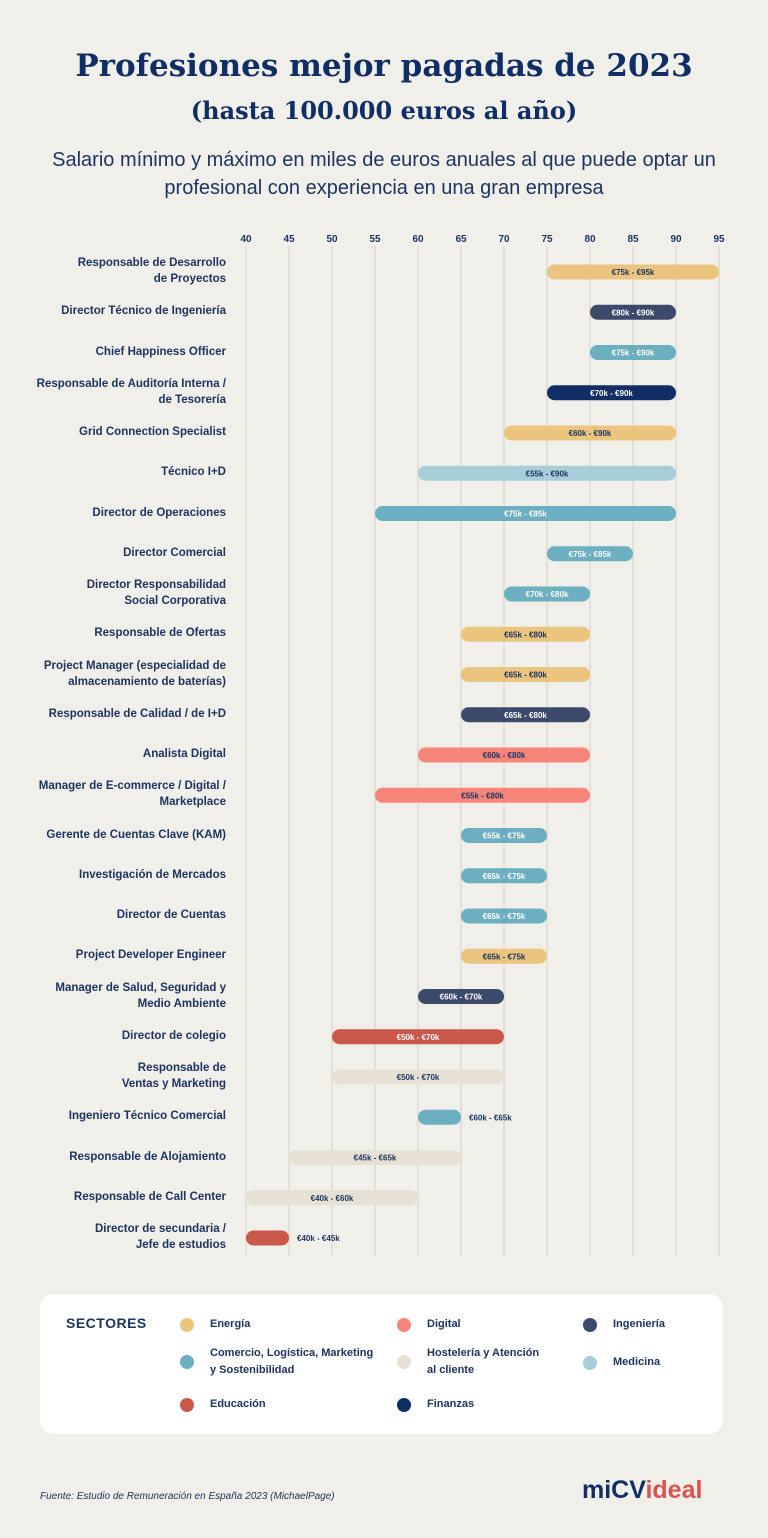 The image size is (768, 1538). I want to click on row-label: Responsable de Ofertas, so click(160, 633).